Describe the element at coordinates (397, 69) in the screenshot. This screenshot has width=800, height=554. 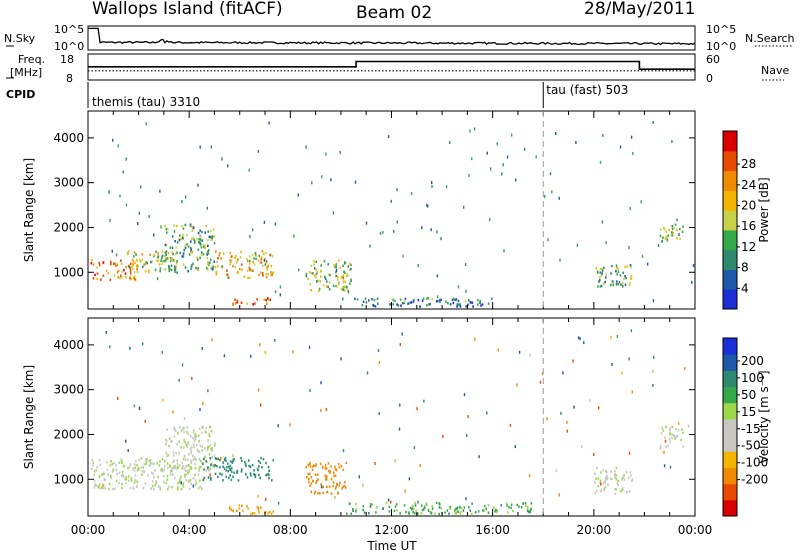
I see `frequency-panel: Freq. [MHz] 18 8 60 0 Nave` at that location.